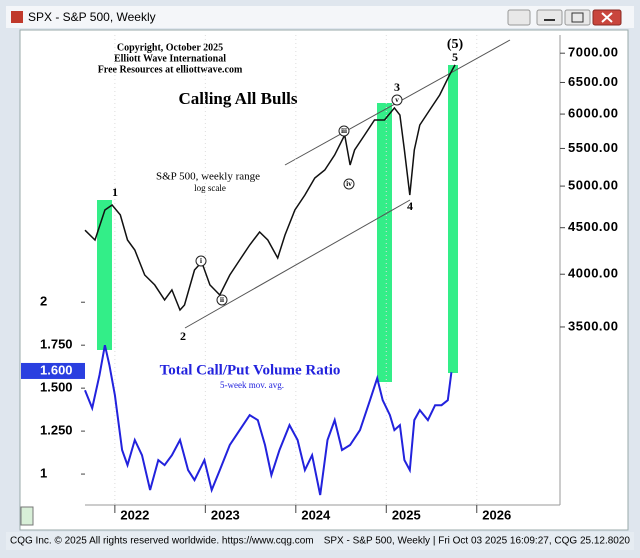 The image size is (640, 558). What do you see at coordinates (593, 185) in the screenshot?
I see `y-tick-label: 5000.00` at bounding box center [593, 185].